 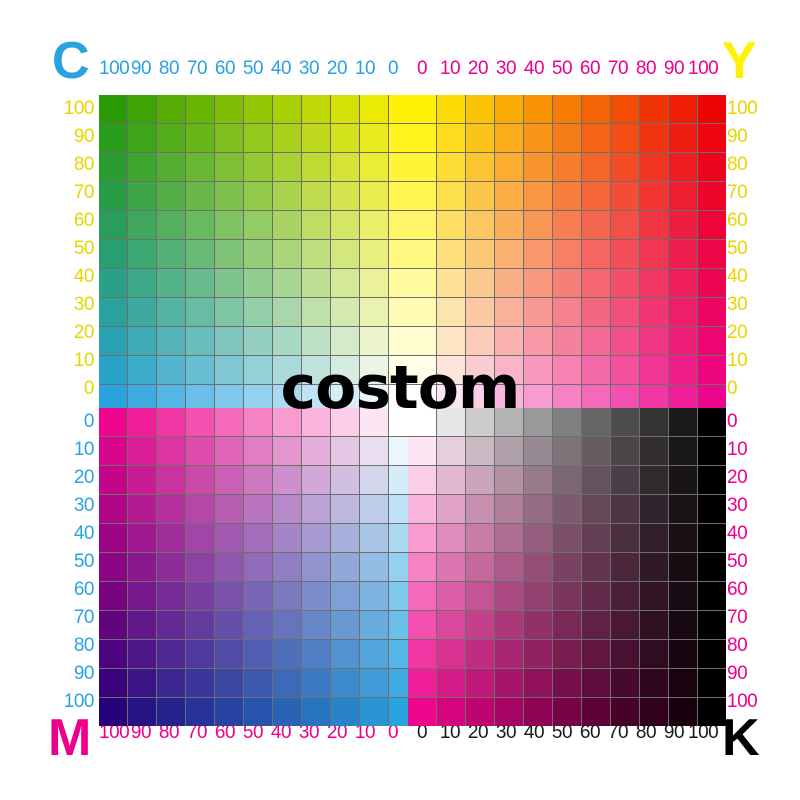 What do you see at coordinates (281, 68) in the screenshot?
I see `axis-tick: 40` at bounding box center [281, 68].